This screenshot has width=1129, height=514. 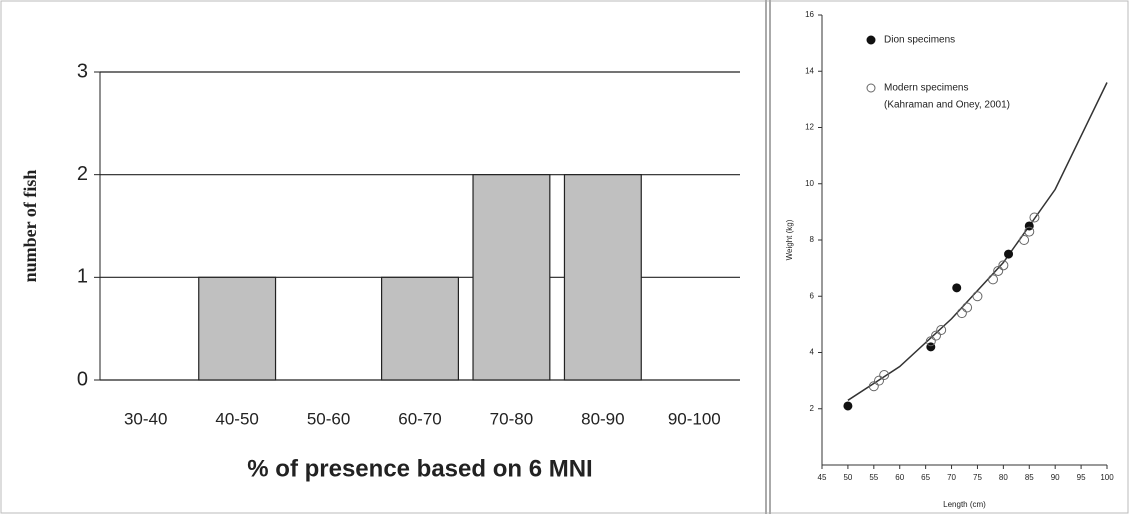 What do you see at coordinates (977, 477) in the screenshot?
I see `x-tick-label: 75` at bounding box center [977, 477].